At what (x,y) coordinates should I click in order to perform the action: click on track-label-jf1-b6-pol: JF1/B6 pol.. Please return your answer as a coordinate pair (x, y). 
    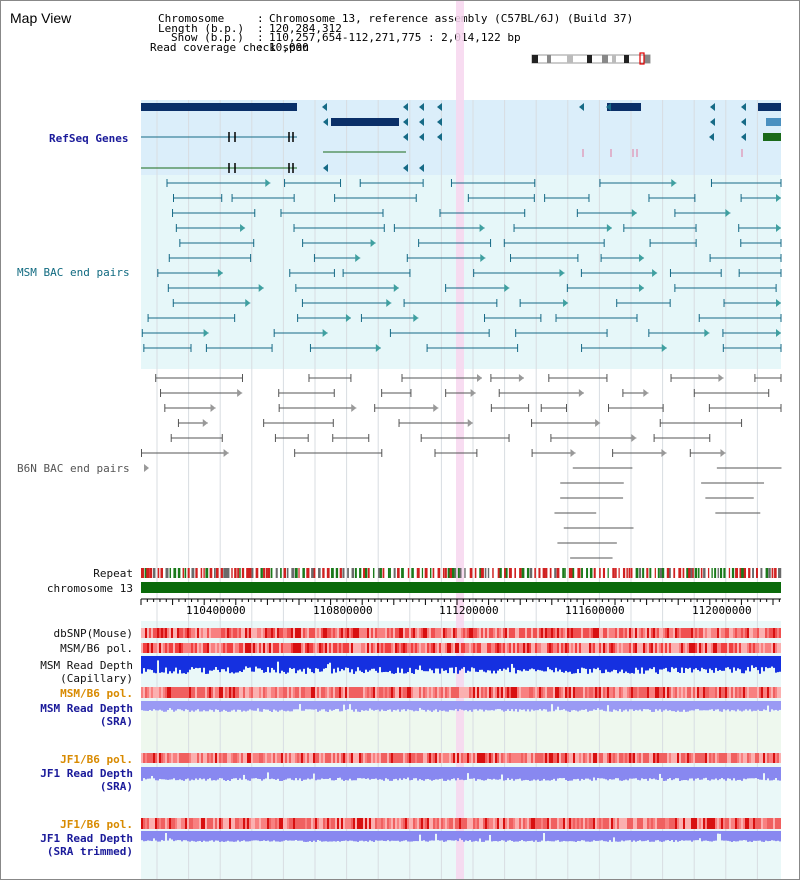
    Looking at the image, I should click on (96, 759).